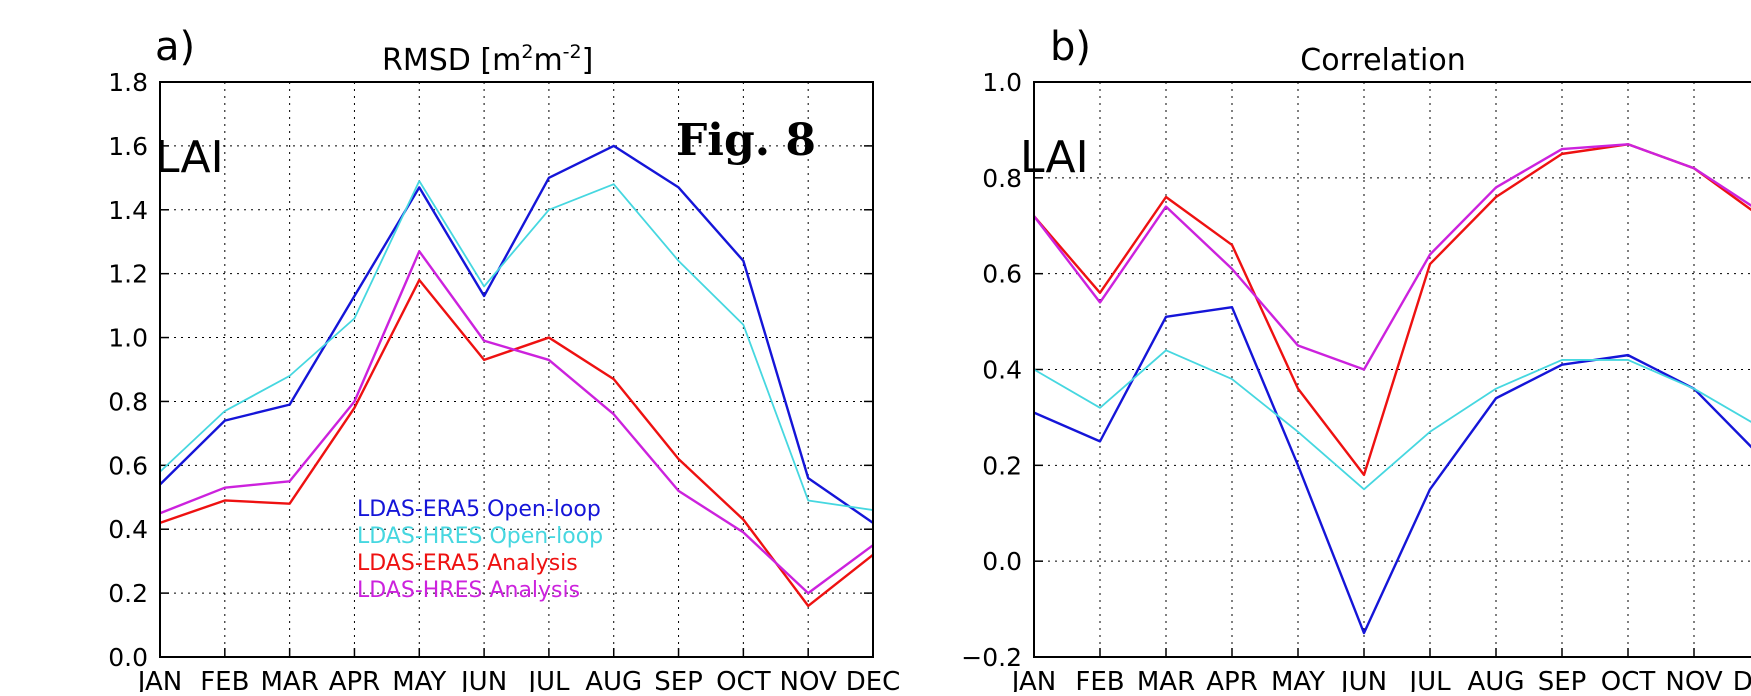 The width and height of the screenshot is (1751, 696). Describe the element at coordinates (175, 47) in the screenshot. I see `panel-a-label: a)` at that location.